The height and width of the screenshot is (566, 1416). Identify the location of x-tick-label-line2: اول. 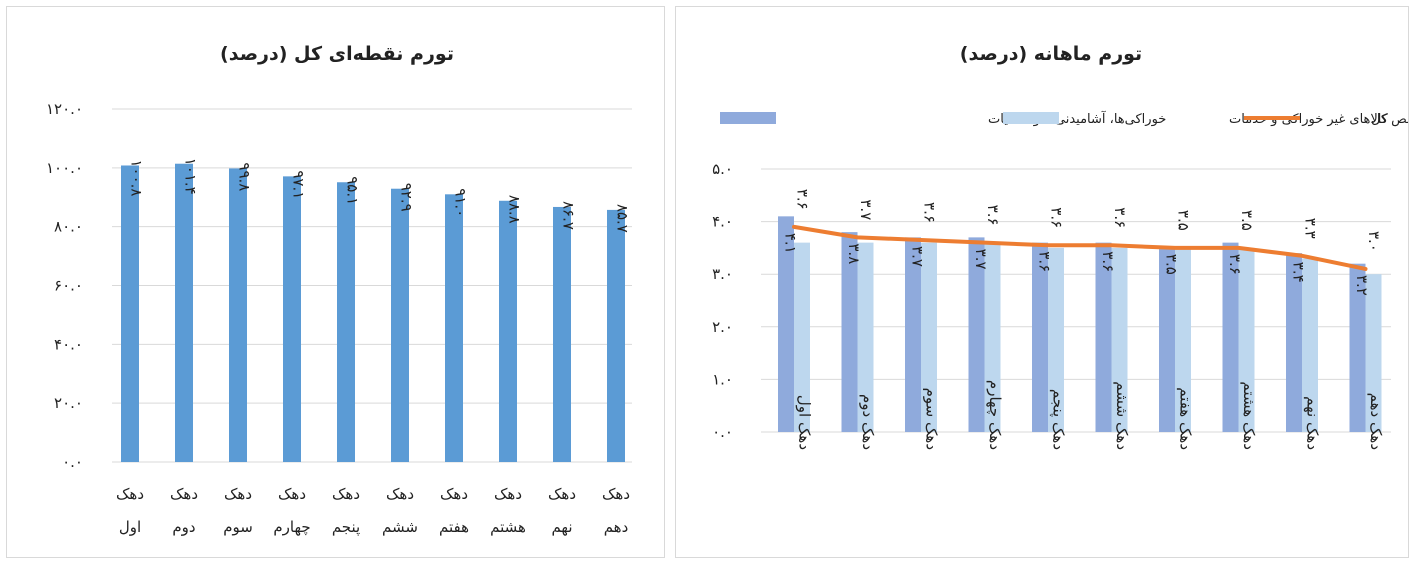
(130, 527).